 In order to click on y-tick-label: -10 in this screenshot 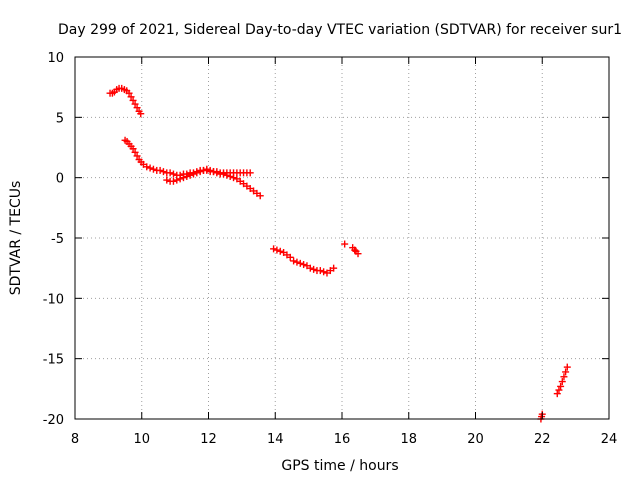, I will do `click(53, 299)`.